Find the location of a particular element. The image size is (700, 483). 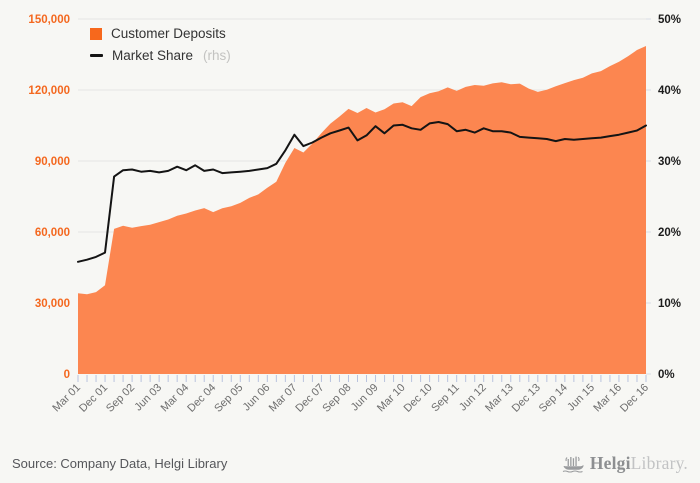

x-axis-label: Sep 05 is located at coordinates (228, 398).